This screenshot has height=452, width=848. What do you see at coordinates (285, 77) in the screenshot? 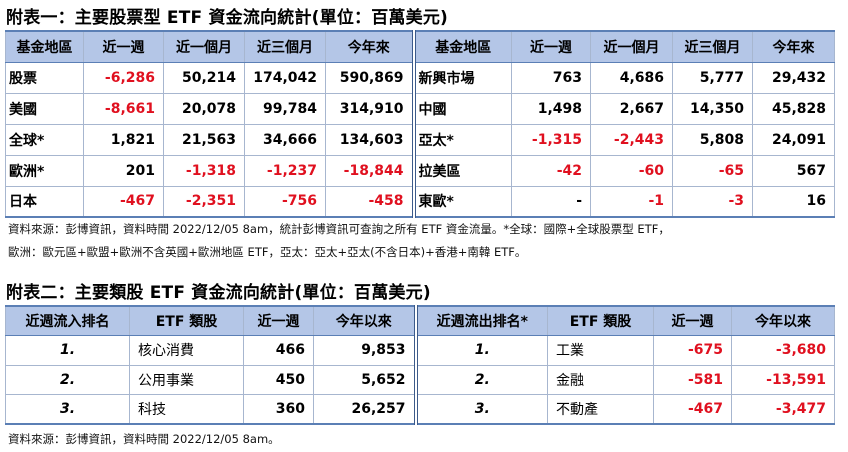
I see `table-cell: 174,042` at bounding box center [285, 77].